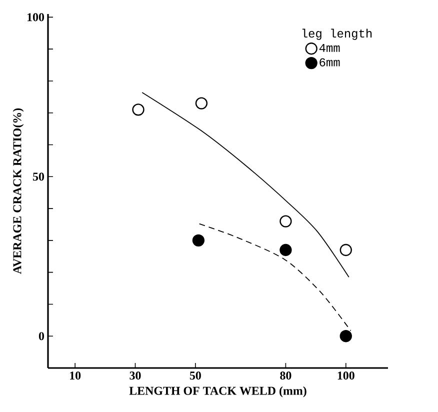  Describe the element at coordinates (329, 48) in the screenshot. I see `legend-label: 4mm` at that location.